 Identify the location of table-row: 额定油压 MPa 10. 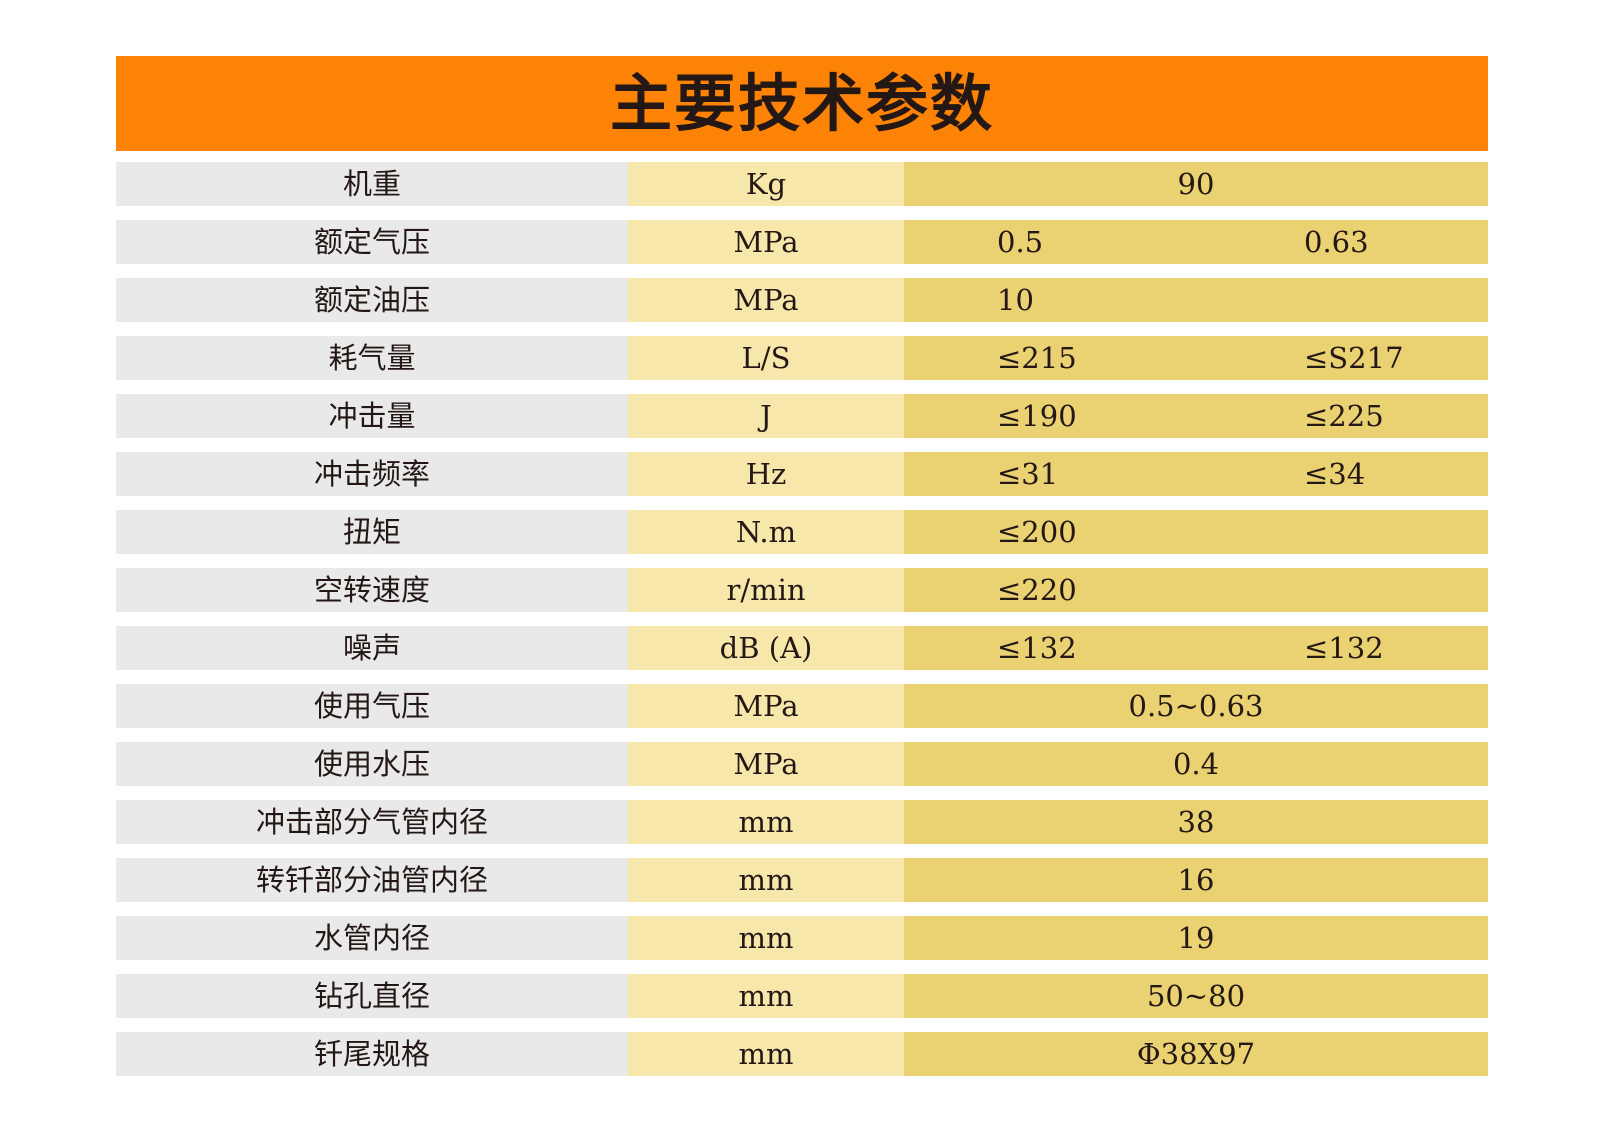
(802, 300).